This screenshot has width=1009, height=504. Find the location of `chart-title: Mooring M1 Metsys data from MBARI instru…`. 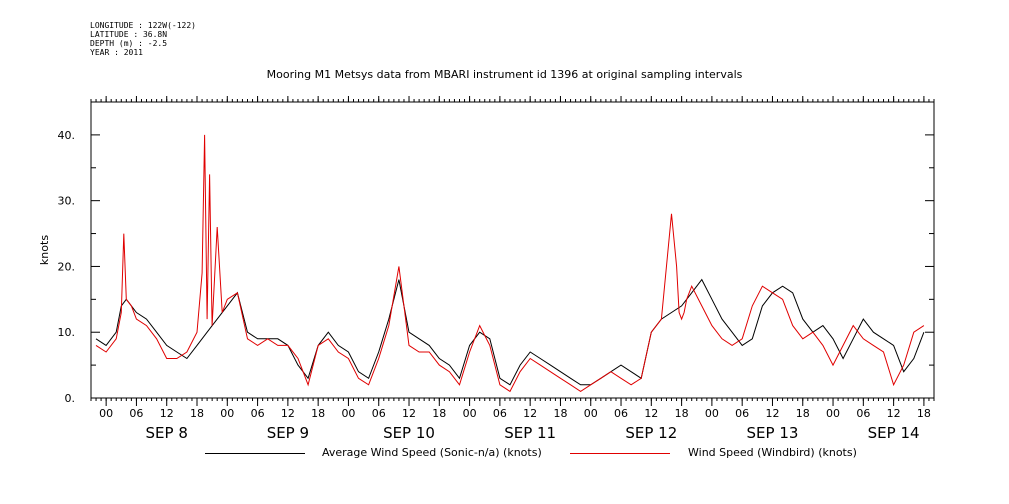

chart-title: Mooring M1 Metsys data from MBARI instru… is located at coordinates (504, 74).